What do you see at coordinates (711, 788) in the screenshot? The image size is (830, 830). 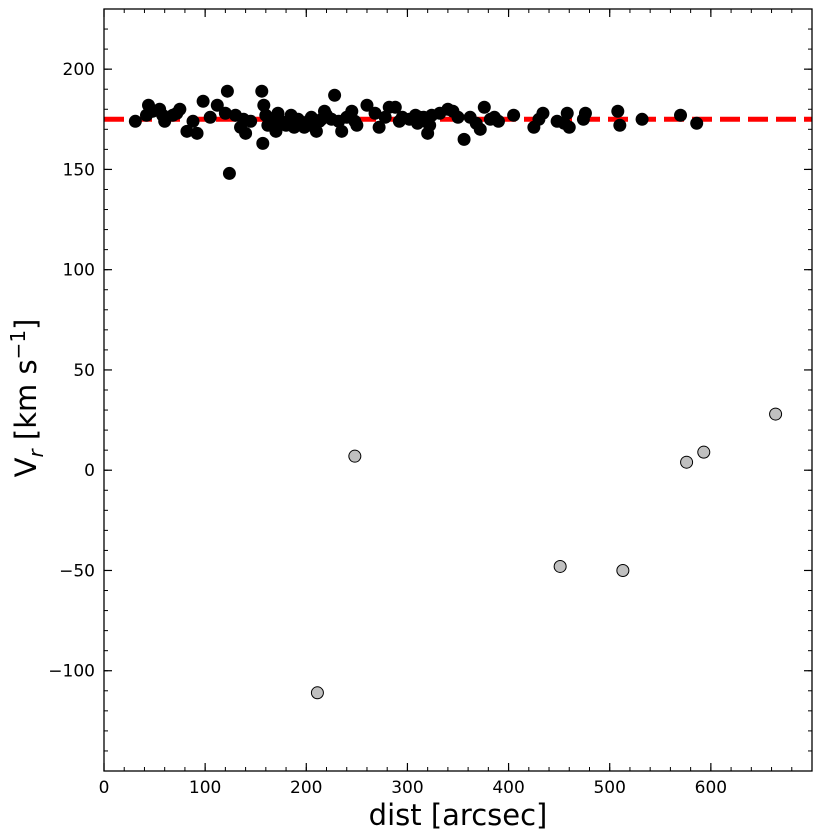 I see `x-tick-label: 600` at bounding box center [711, 788].